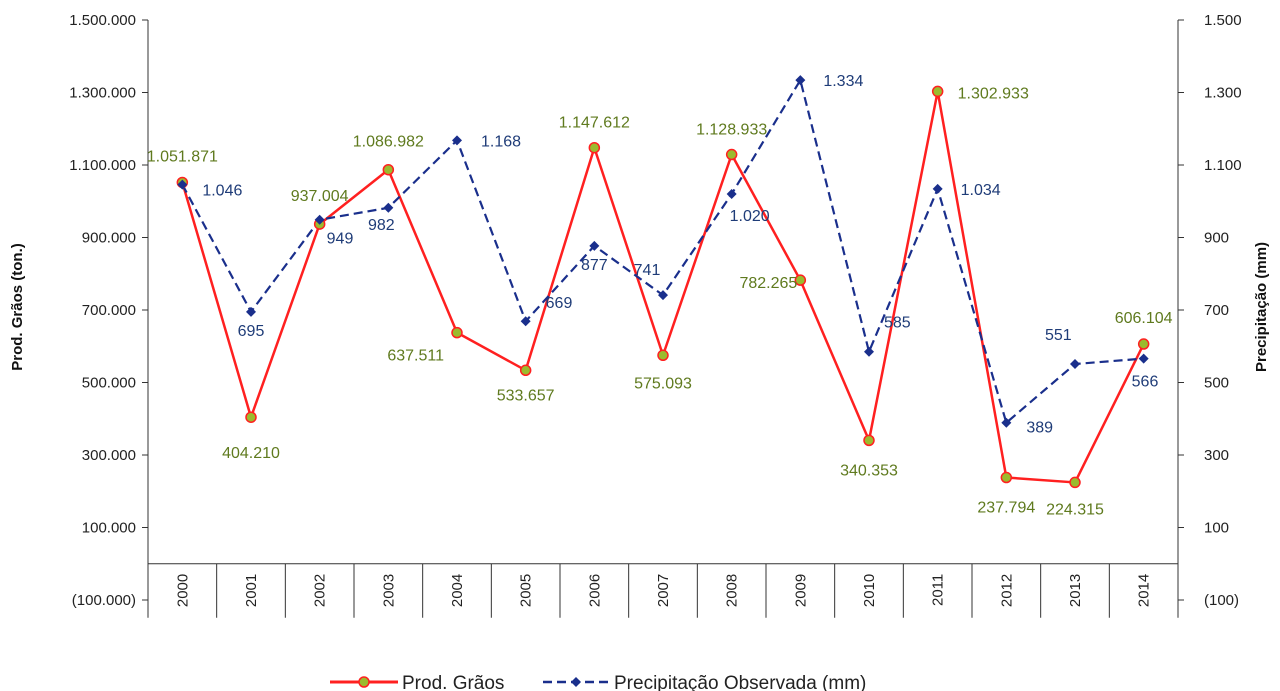 The width and height of the screenshot is (1280, 691). I want to click on data-label-prod-graos: 575.093, so click(663, 383).